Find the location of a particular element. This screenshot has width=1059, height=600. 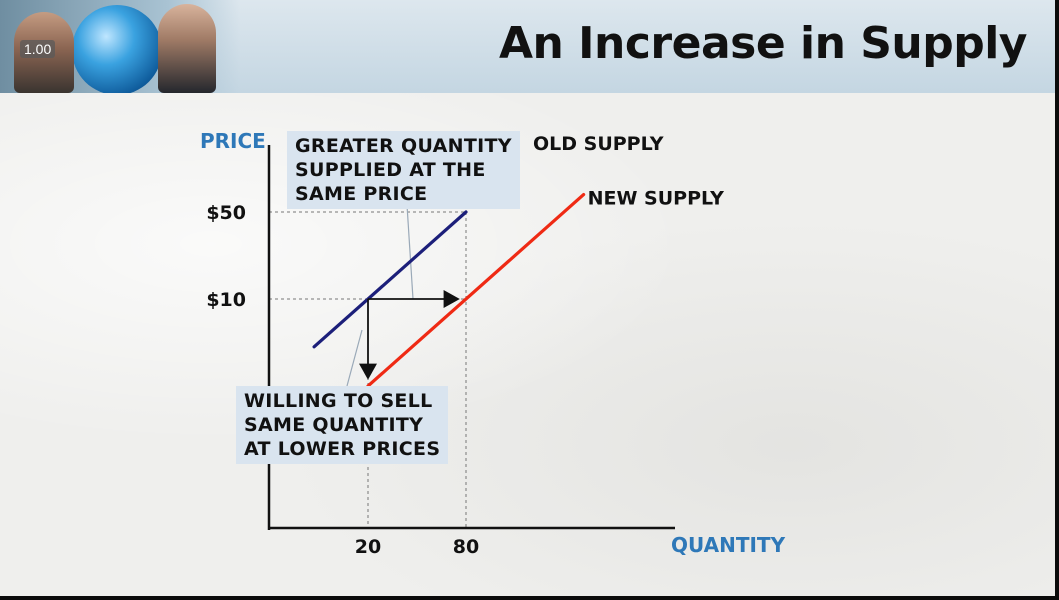

globe-image is located at coordinates (117, 50).